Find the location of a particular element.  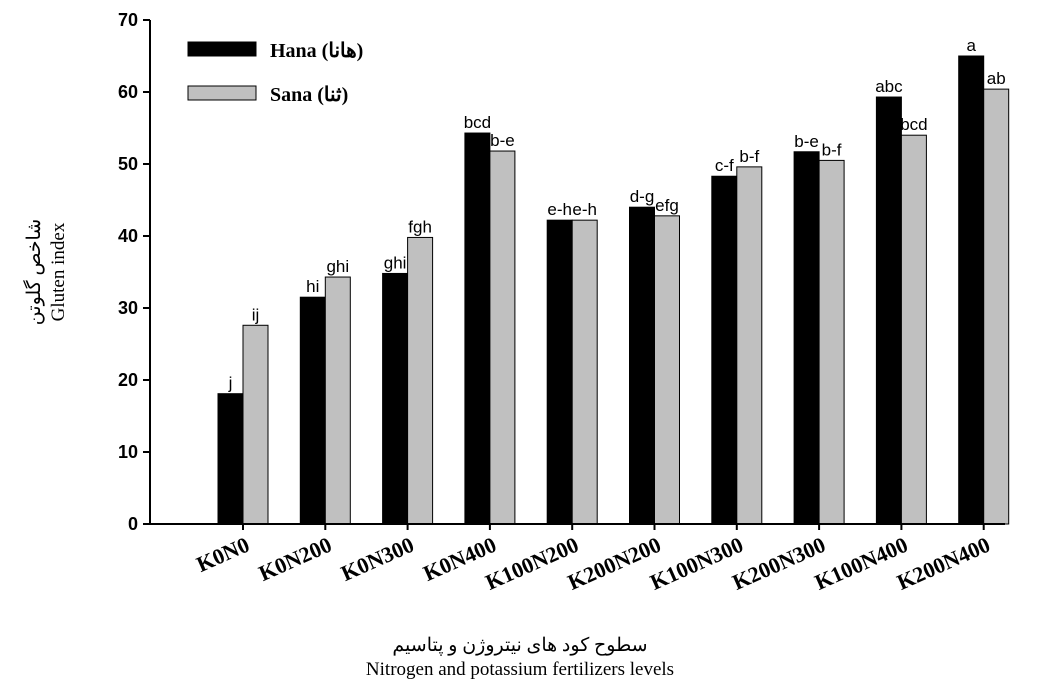

x-category-label: K200N200 is located at coordinates (614, 563).